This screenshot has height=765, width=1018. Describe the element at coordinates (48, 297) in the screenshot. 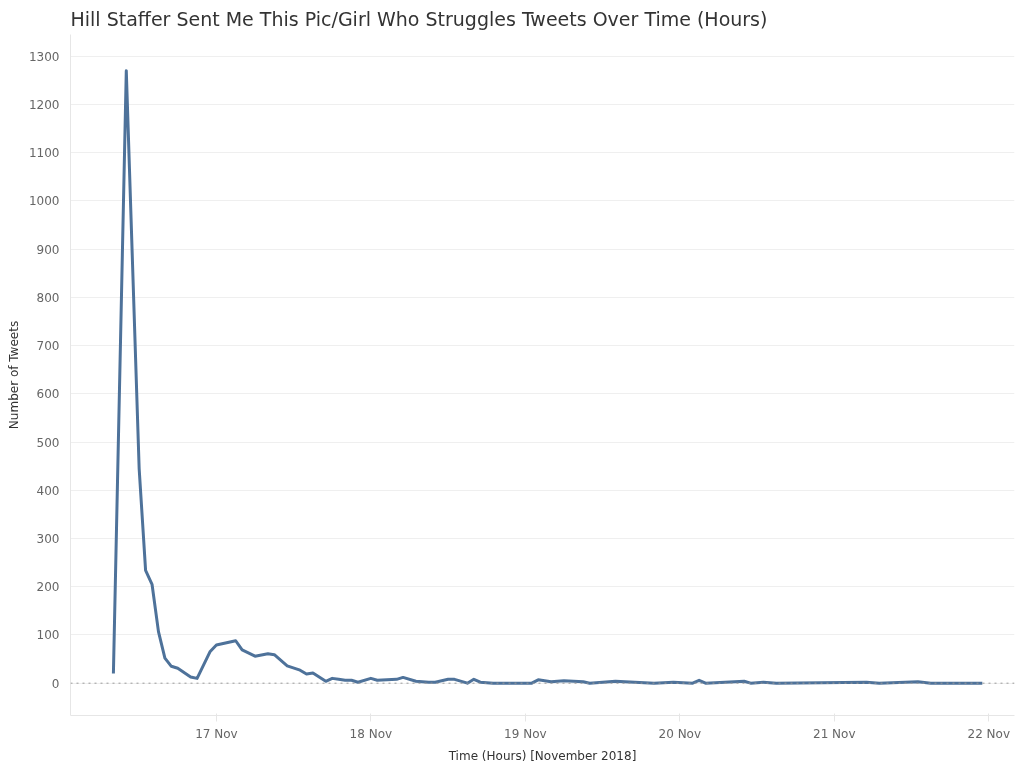

I see `y-tick-label: 800` at that location.